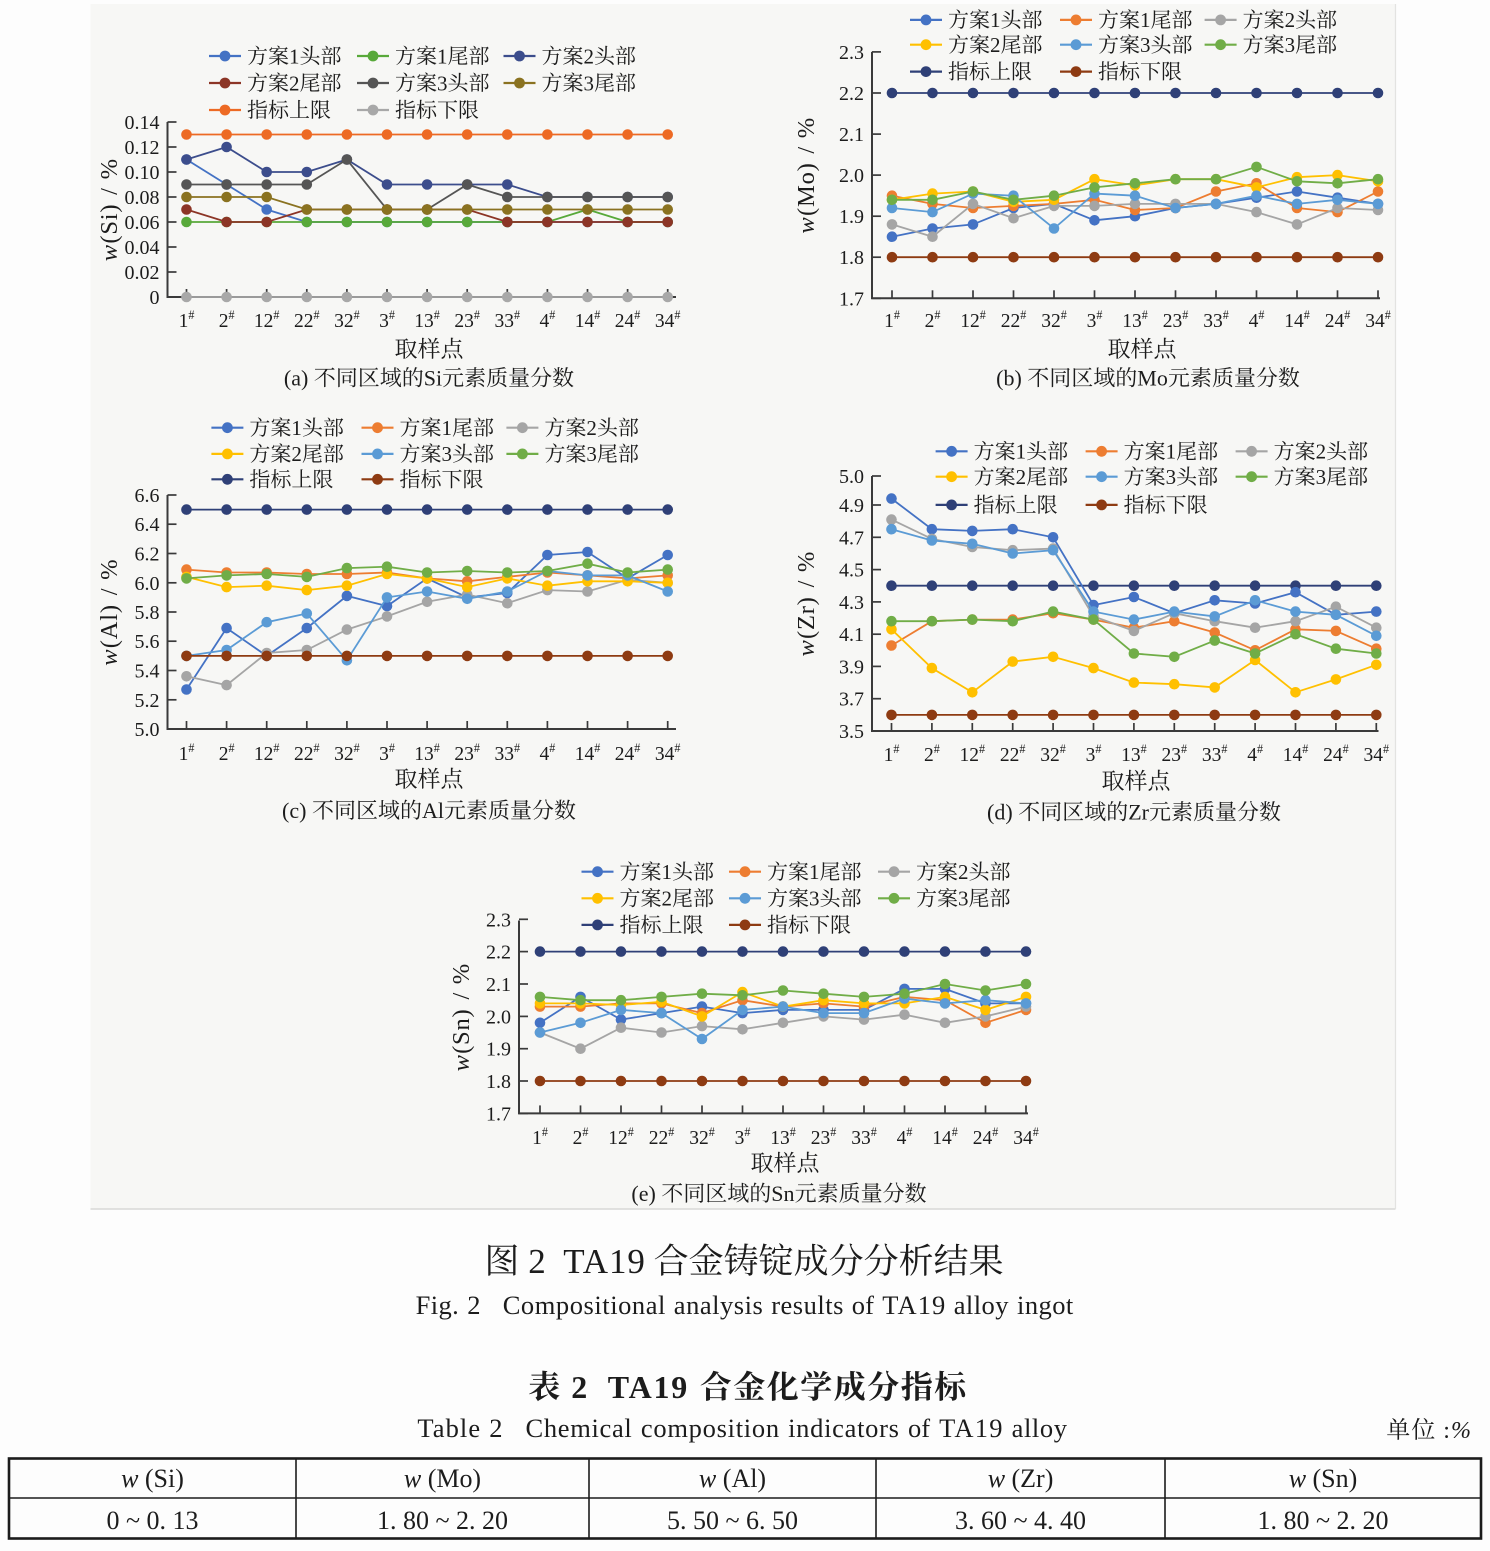 Image resolution: width=1490 pixels, height=1551 pixels. I want to click on svg-text: 4, so click(902, 1138).